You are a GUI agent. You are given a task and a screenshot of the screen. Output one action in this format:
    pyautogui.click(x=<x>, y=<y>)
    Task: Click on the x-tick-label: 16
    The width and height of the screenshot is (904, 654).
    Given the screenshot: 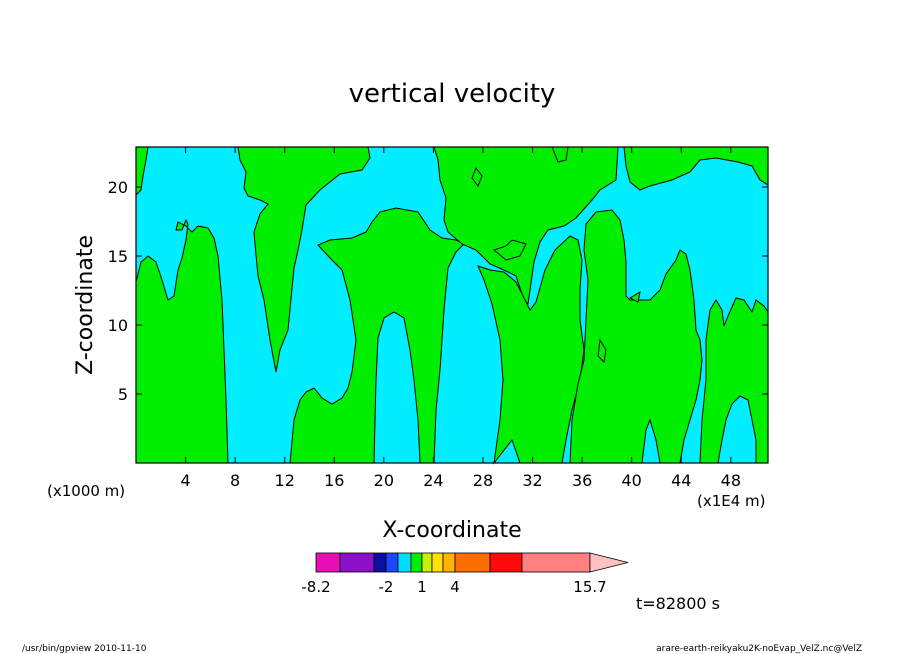 What is the action you would take?
    pyautogui.click(x=334, y=480)
    